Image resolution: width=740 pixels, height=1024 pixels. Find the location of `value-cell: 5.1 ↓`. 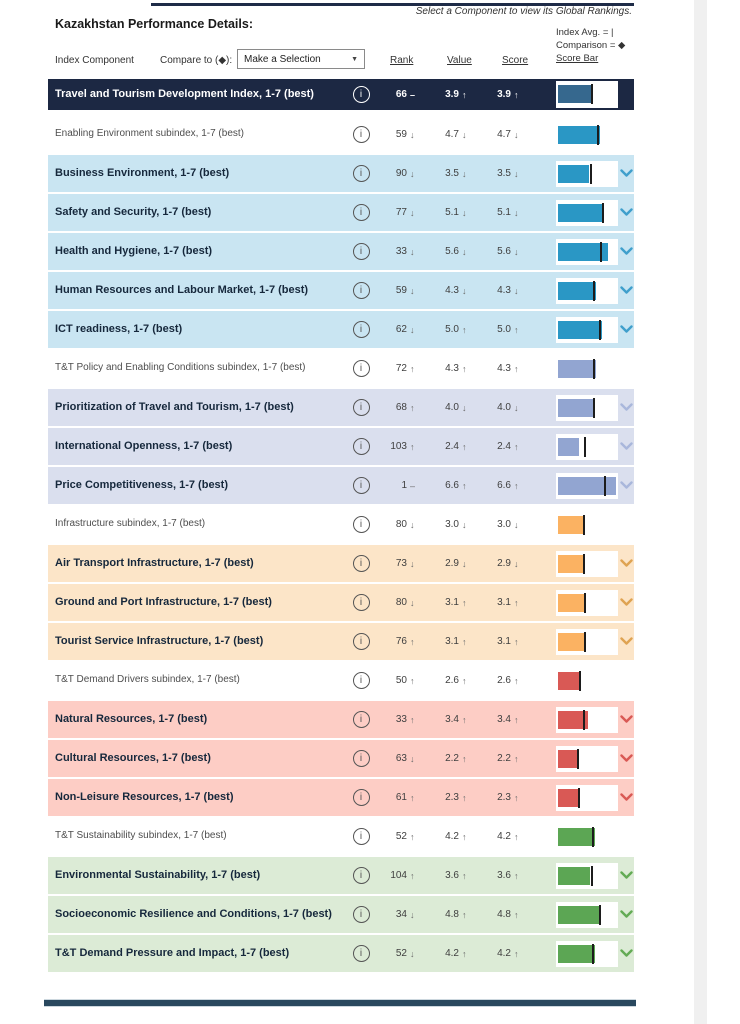

value-cell: 5.1 ↓ is located at coordinates (448, 212).